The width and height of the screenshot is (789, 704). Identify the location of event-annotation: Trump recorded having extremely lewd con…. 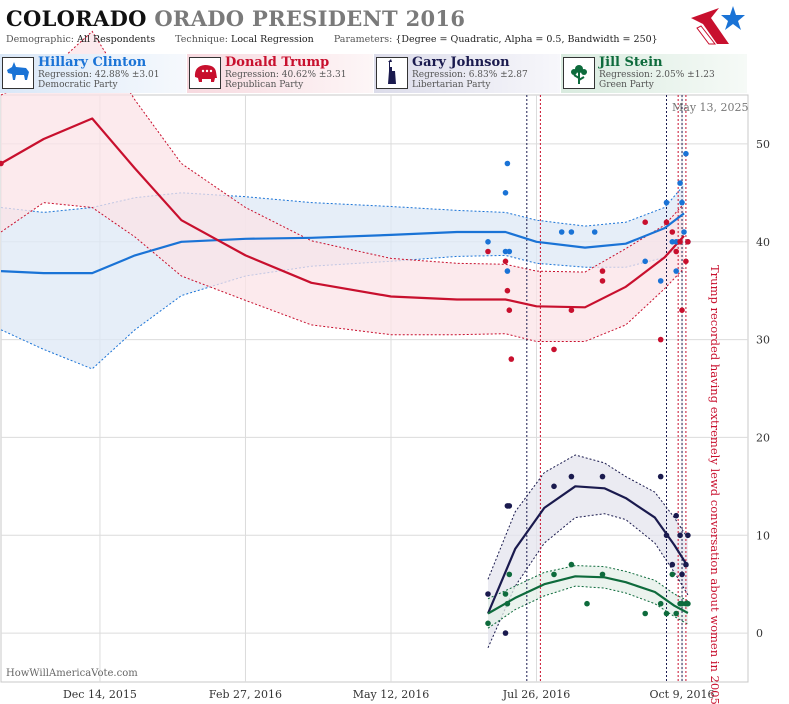
(715, 484).